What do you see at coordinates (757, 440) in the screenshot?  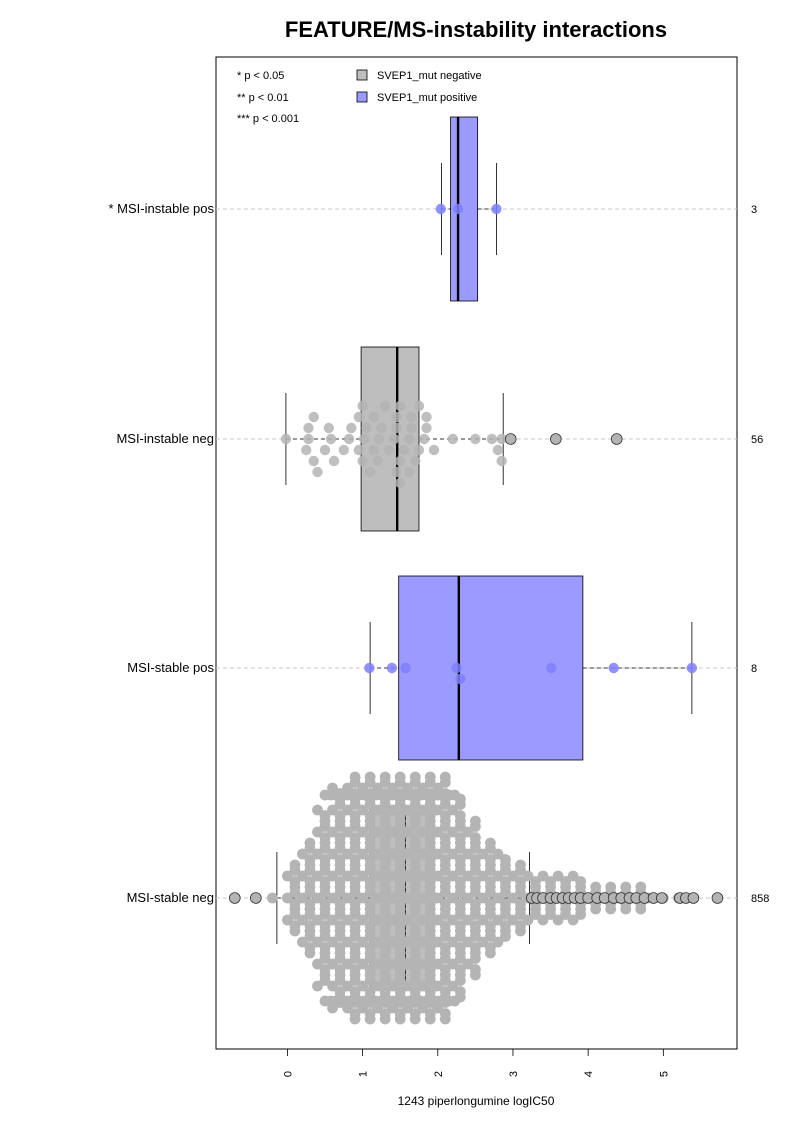 I see `group-count: 56` at bounding box center [757, 440].